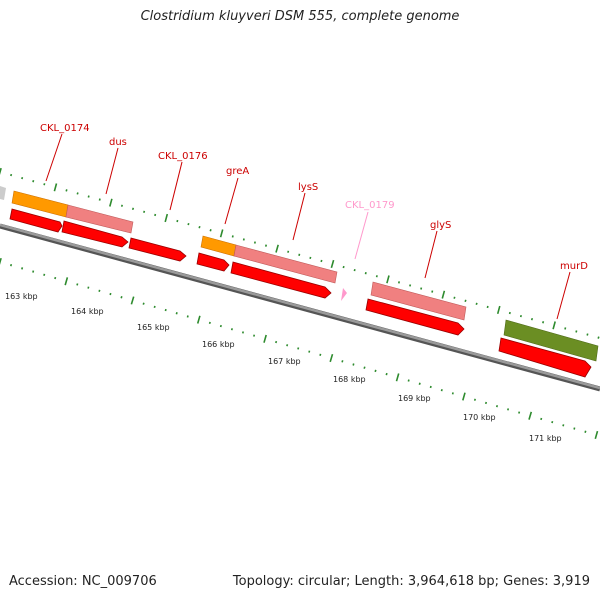  What do you see at coordinates (118, 142) in the screenshot?
I see `gene-label-dus: dus` at bounding box center [118, 142].